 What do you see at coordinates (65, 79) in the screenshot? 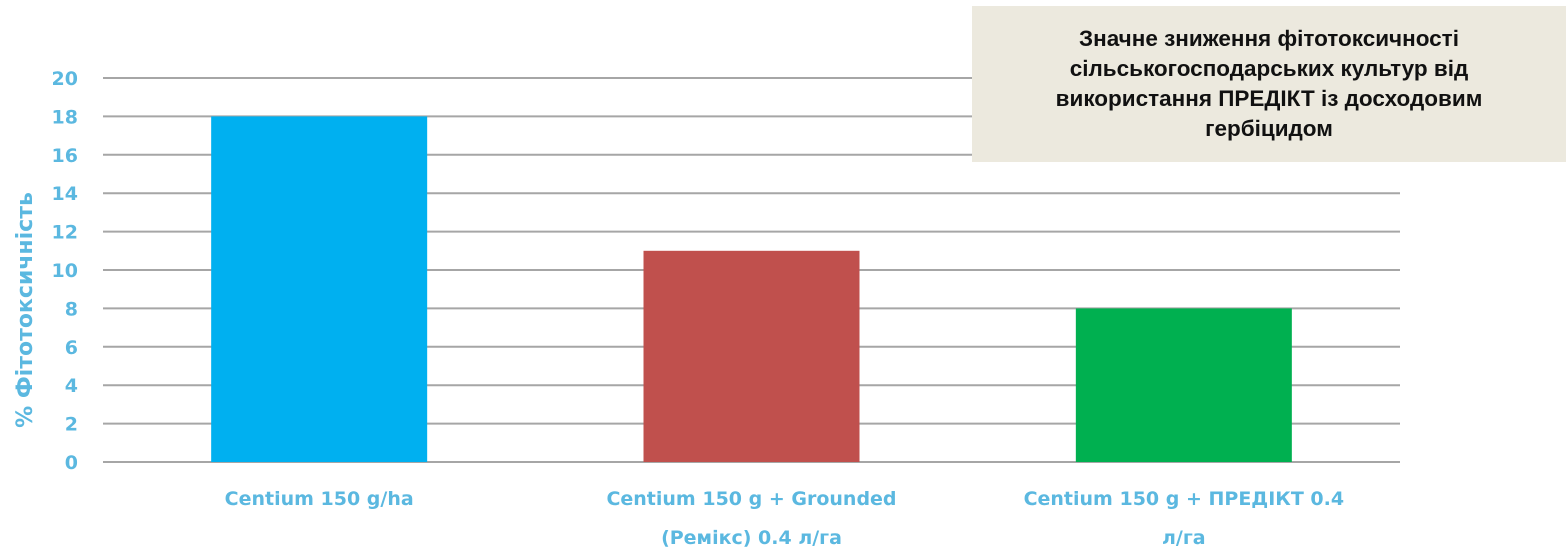
I see `y-tick-label: 20` at bounding box center [65, 79].